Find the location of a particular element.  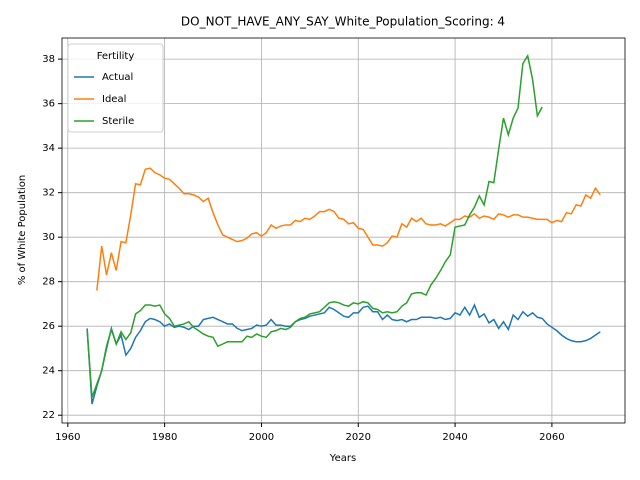

legend-title: Fertility is located at coordinates (116, 56).